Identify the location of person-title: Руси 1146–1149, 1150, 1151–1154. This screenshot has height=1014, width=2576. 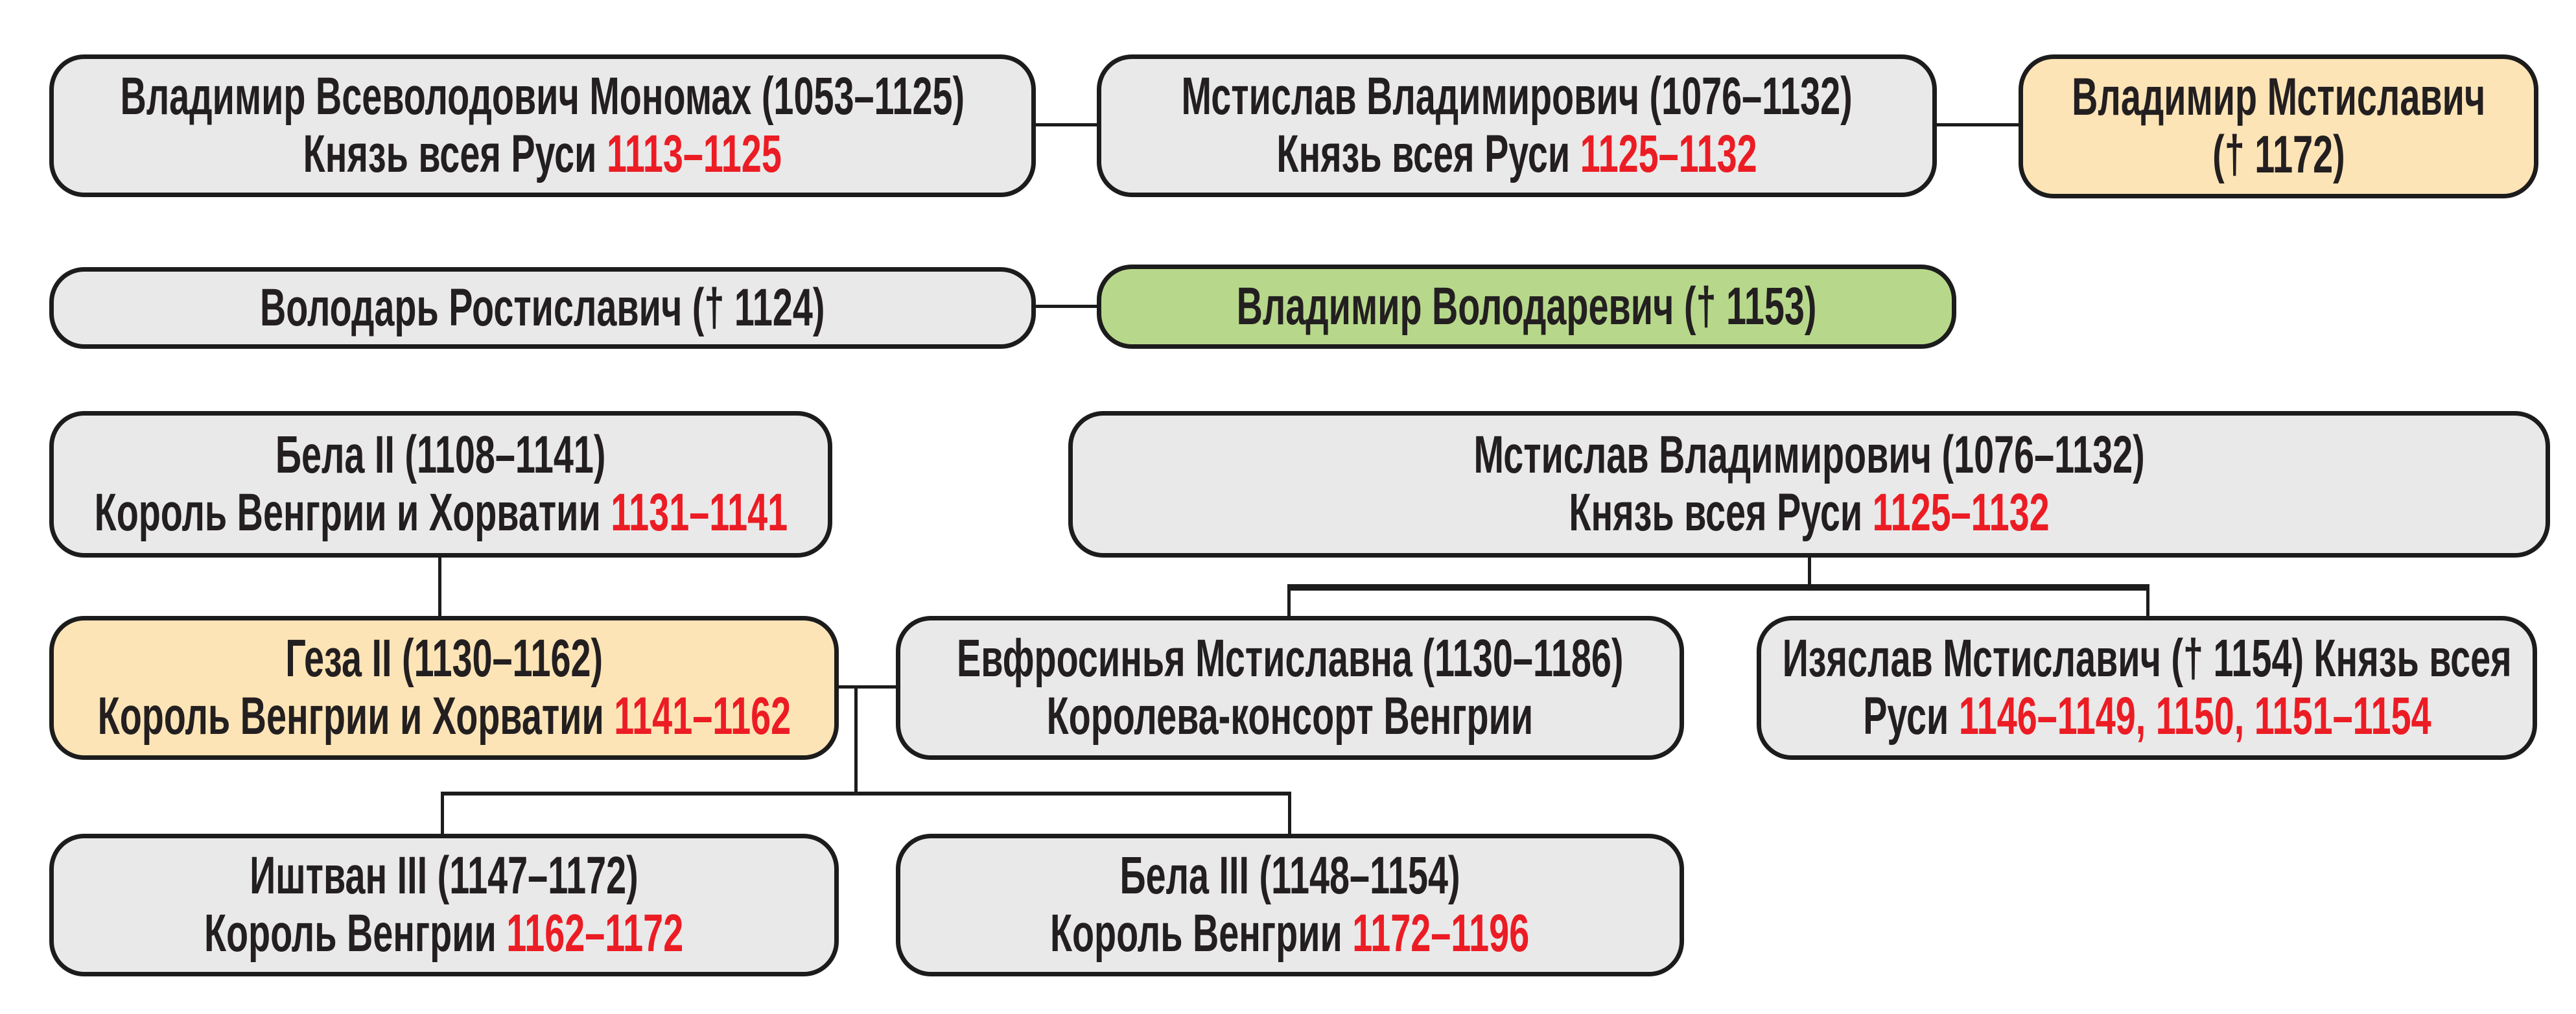
(2146, 716).